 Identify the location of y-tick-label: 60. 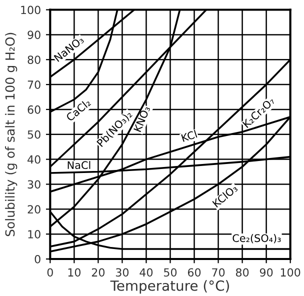
(34, 109).